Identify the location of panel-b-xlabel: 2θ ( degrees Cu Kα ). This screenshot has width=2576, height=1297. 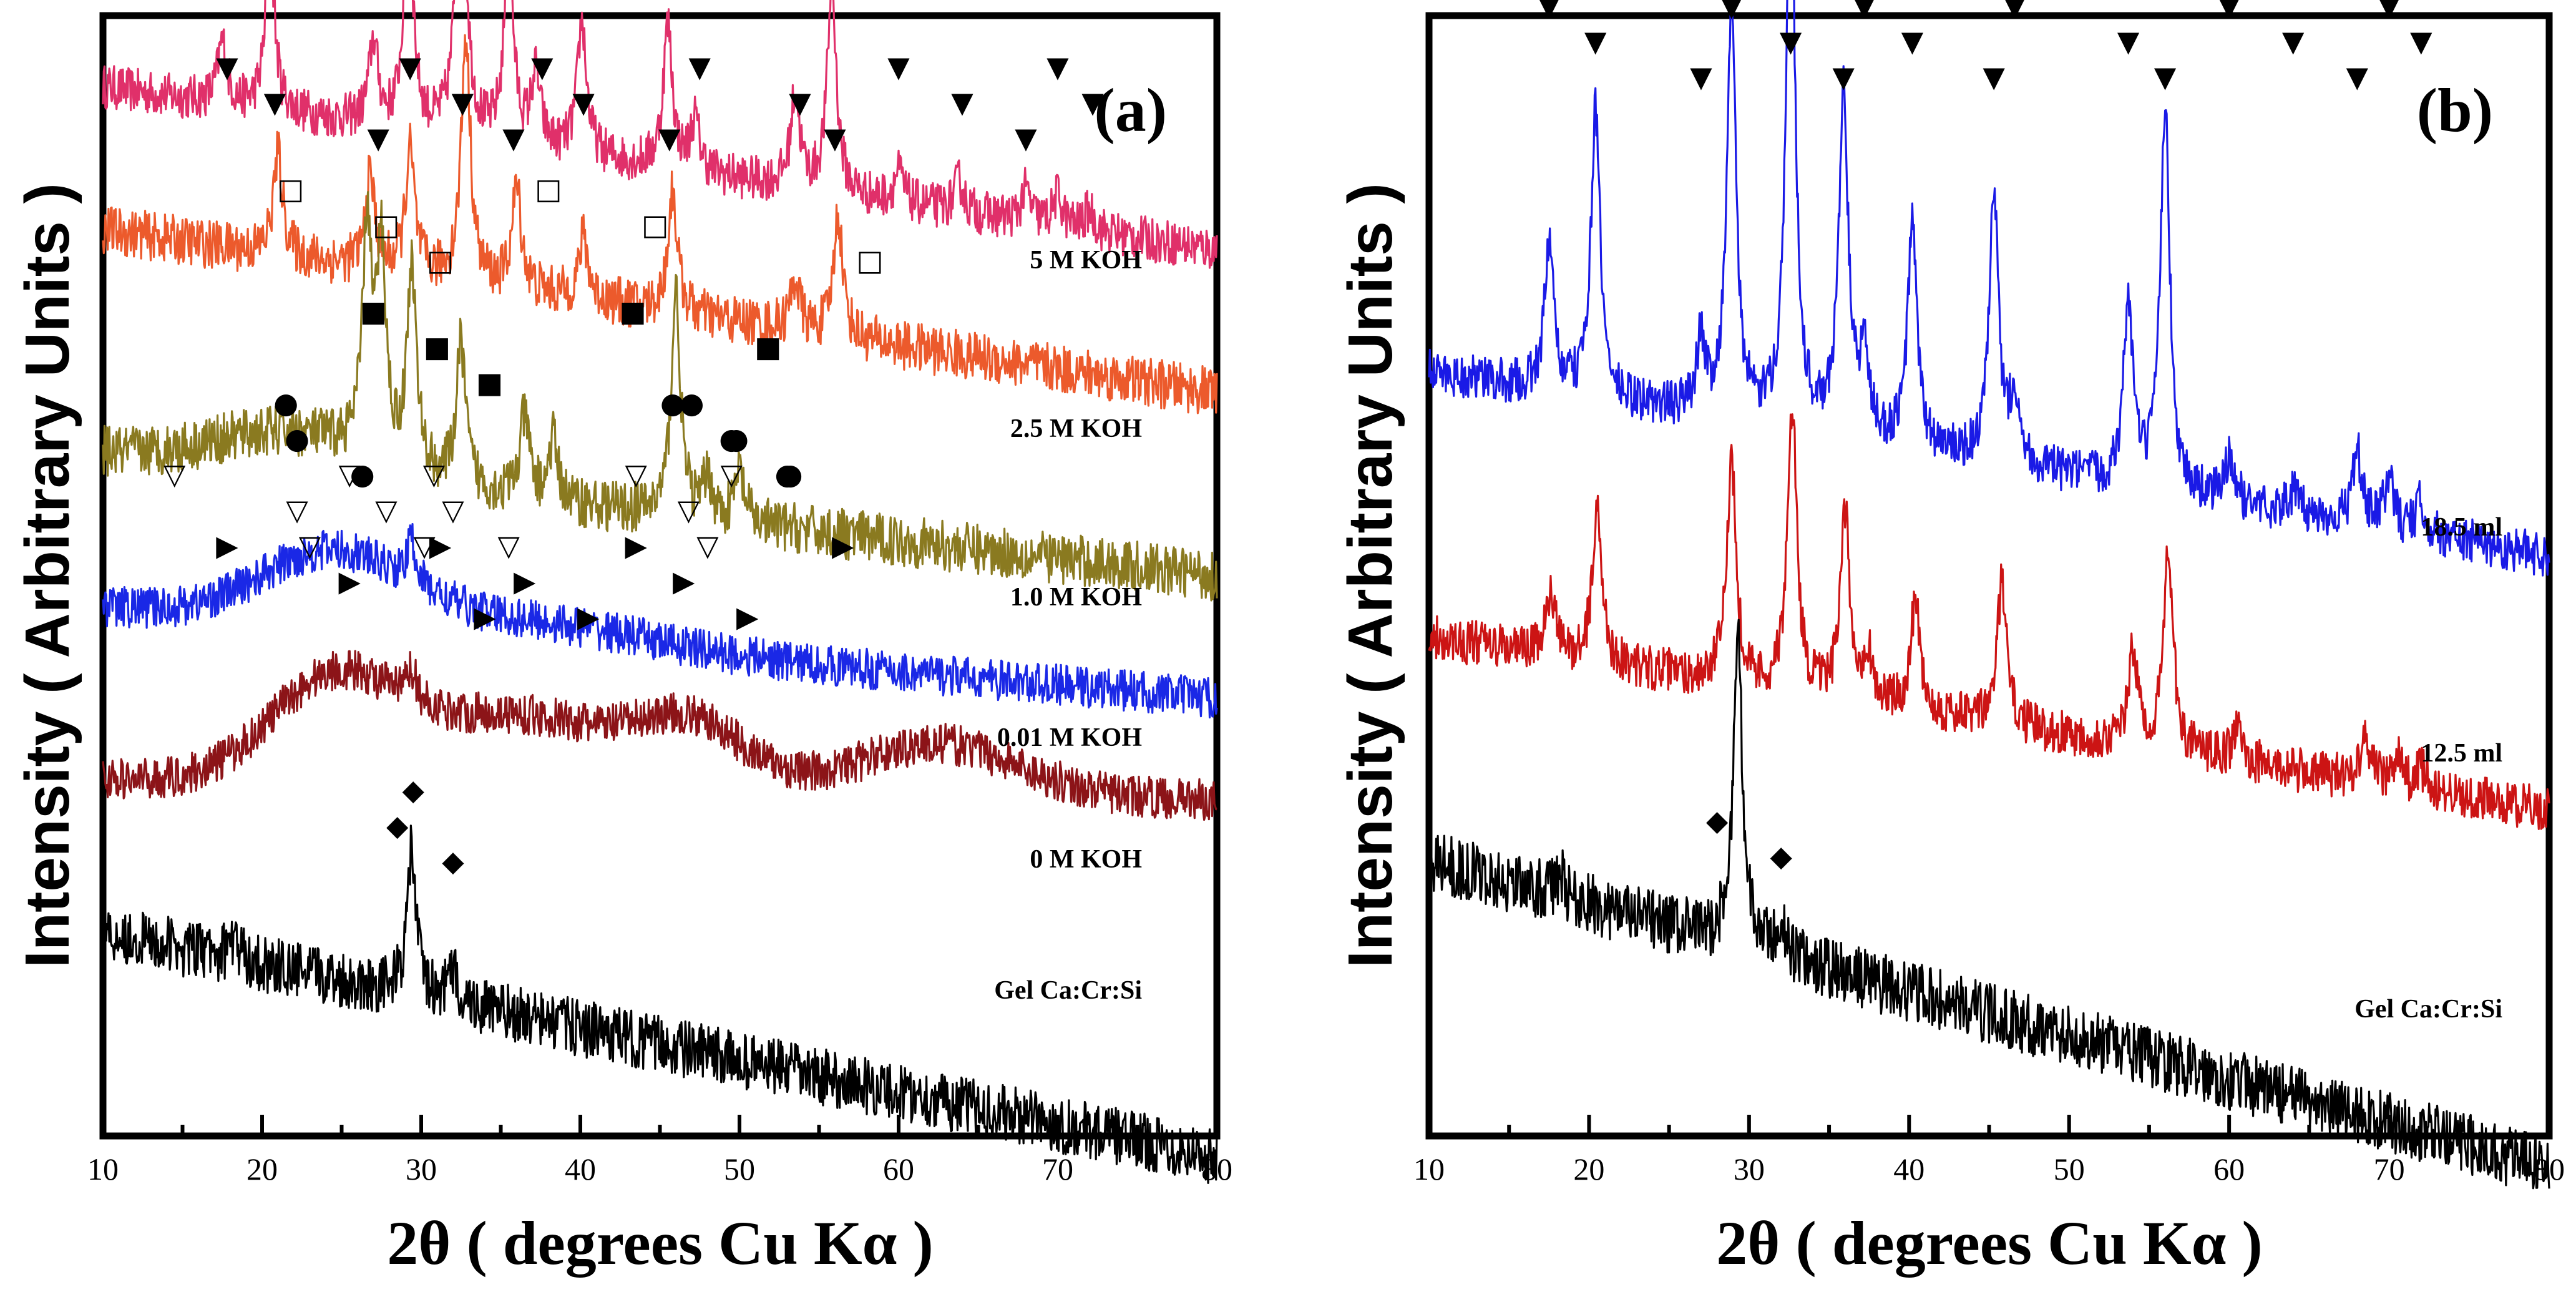
(1989, 1243).